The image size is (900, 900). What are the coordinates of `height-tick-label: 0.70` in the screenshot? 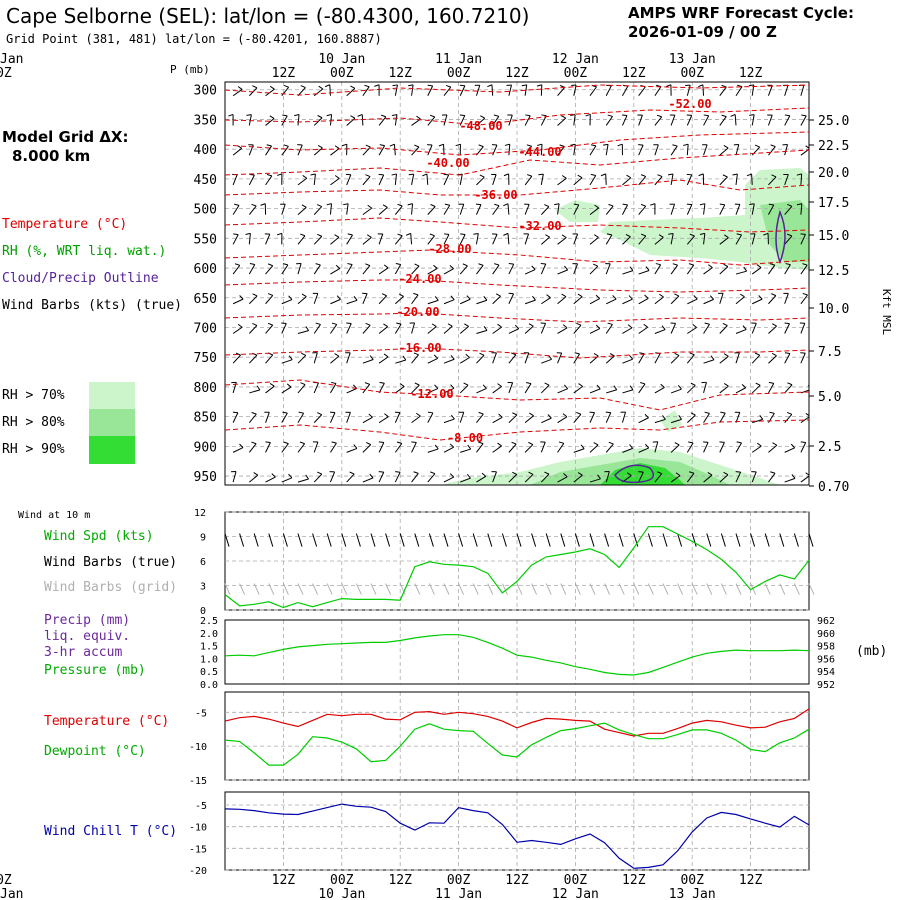 It's located at (833, 487).